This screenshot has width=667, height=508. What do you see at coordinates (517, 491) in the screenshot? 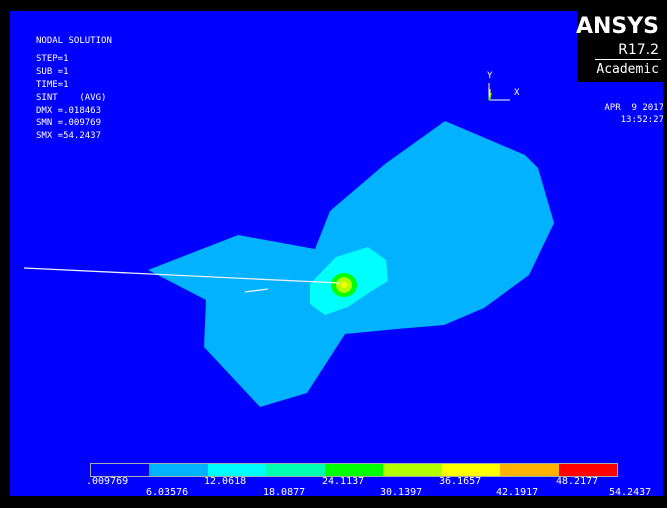
I see `legend-tick-label: 42.1917` at bounding box center [517, 491].